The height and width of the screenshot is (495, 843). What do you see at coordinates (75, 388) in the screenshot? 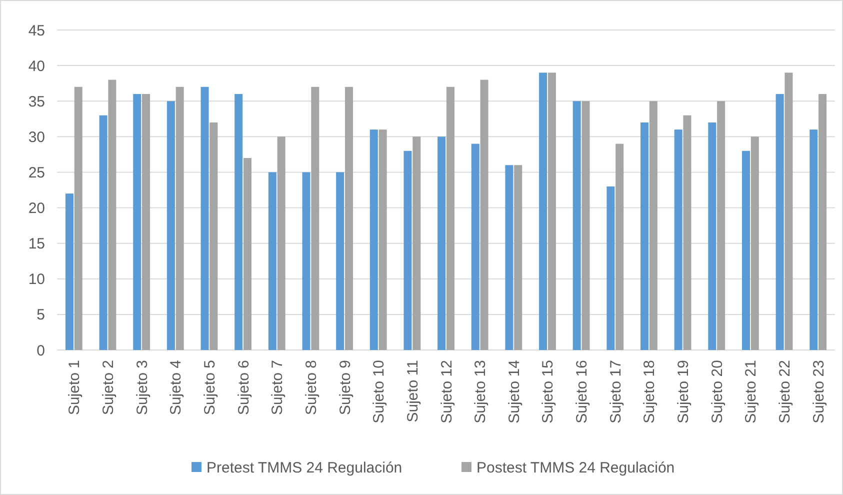
I see `x-tick-label: Sujeto 1` at bounding box center [75, 388].